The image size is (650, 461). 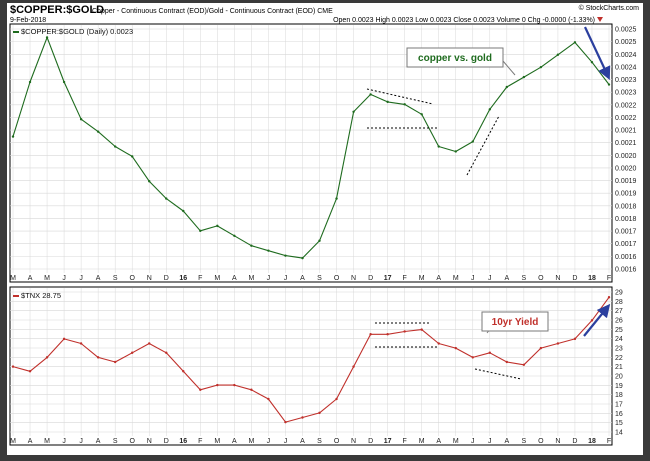 I want to click on tnx-y-tick-label: 26, so click(x=619, y=321).